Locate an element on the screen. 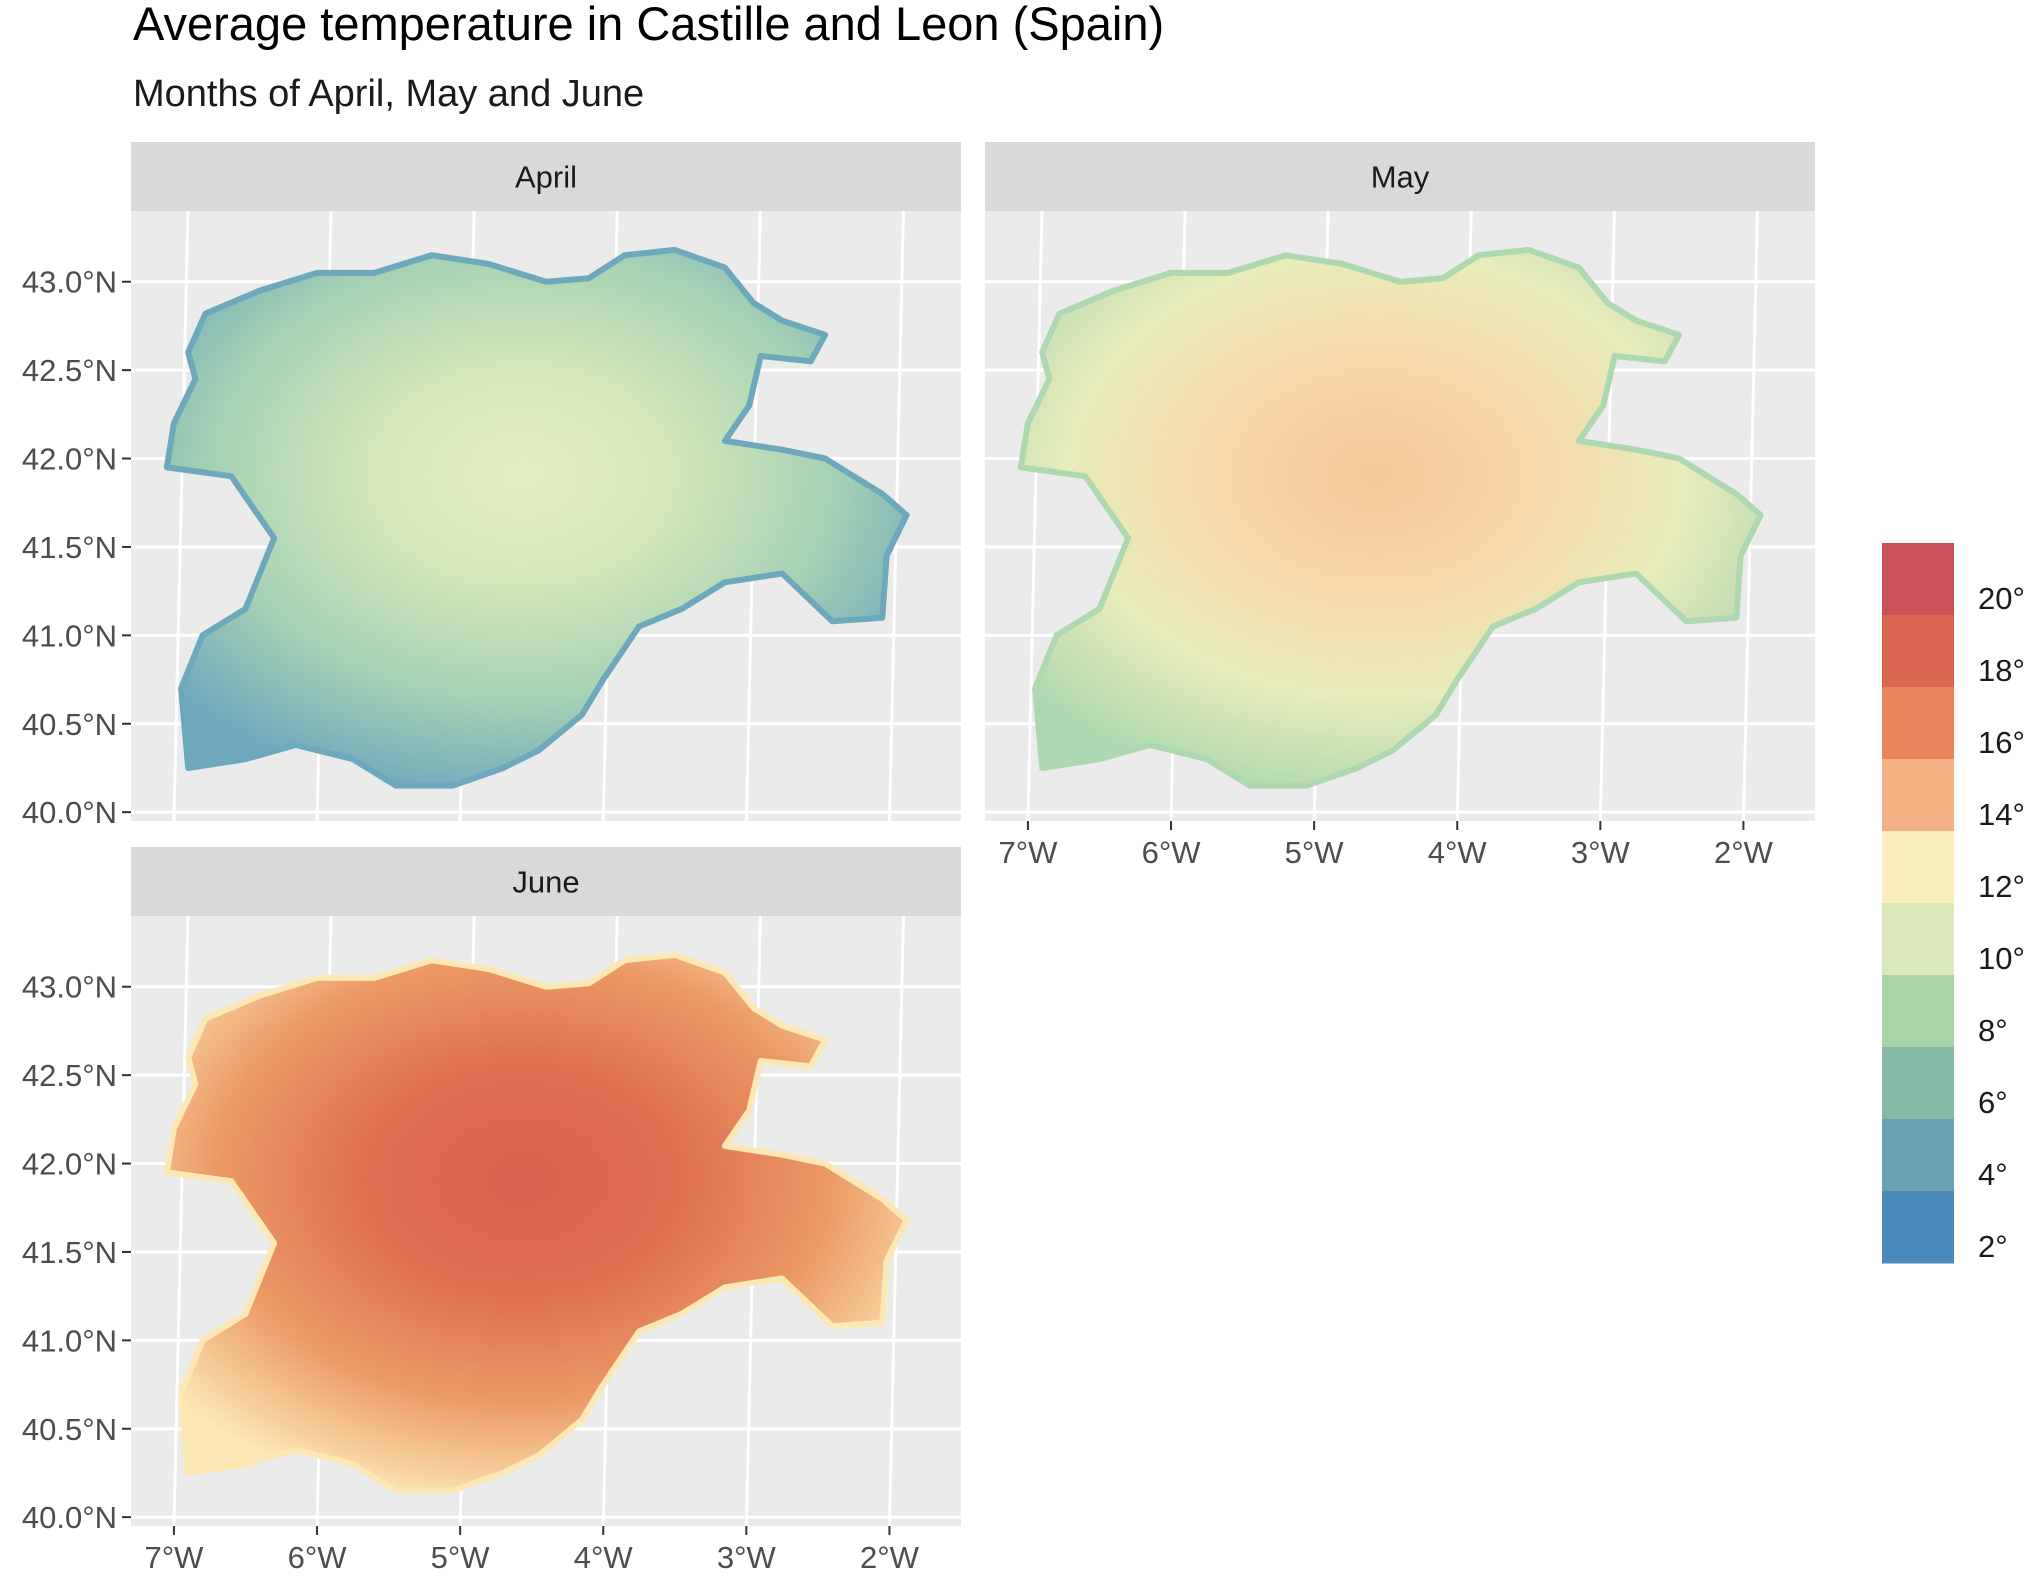 The height and width of the screenshot is (1577, 2031). facet-strip-label: May is located at coordinates (1400, 177).